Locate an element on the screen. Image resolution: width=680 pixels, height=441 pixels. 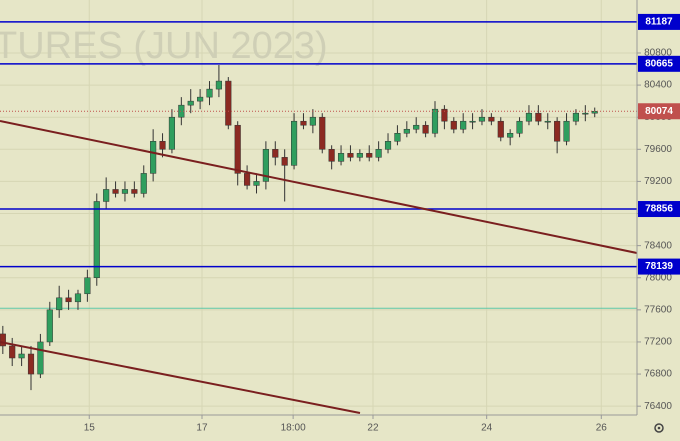
x-tick-label: 22 is located at coordinates (373, 428).